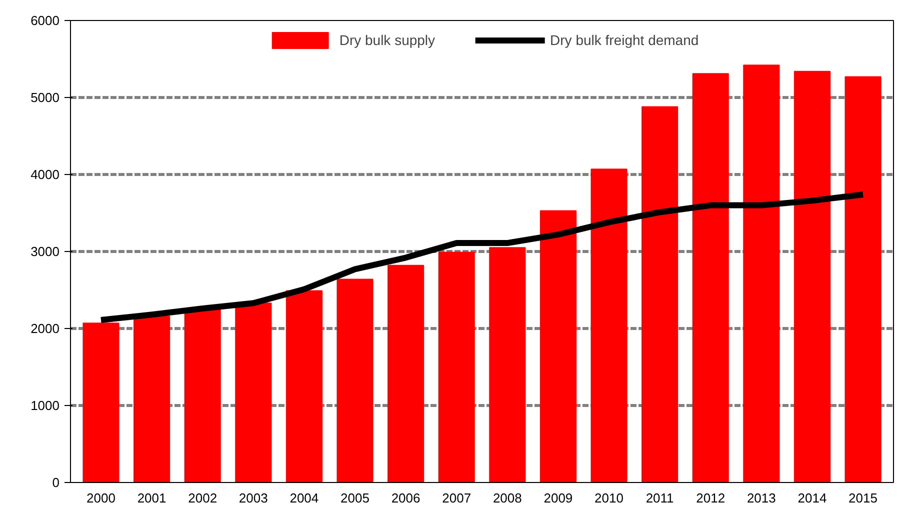  What do you see at coordinates (56, 482) in the screenshot?
I see `y-tick-label: 0` at bounding box center [56, 482].